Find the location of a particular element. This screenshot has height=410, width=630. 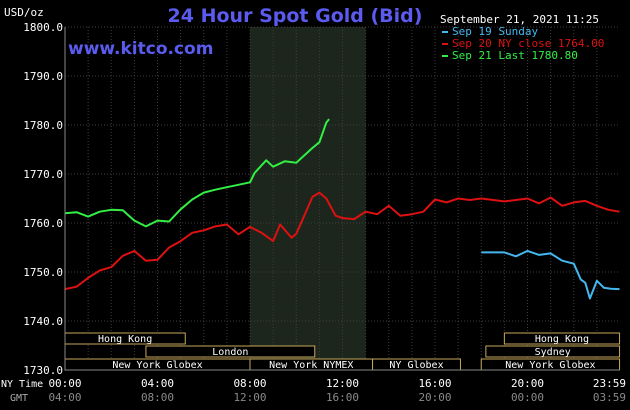

y-tick-label: 1760.0 is located at coordinates (43, 223).